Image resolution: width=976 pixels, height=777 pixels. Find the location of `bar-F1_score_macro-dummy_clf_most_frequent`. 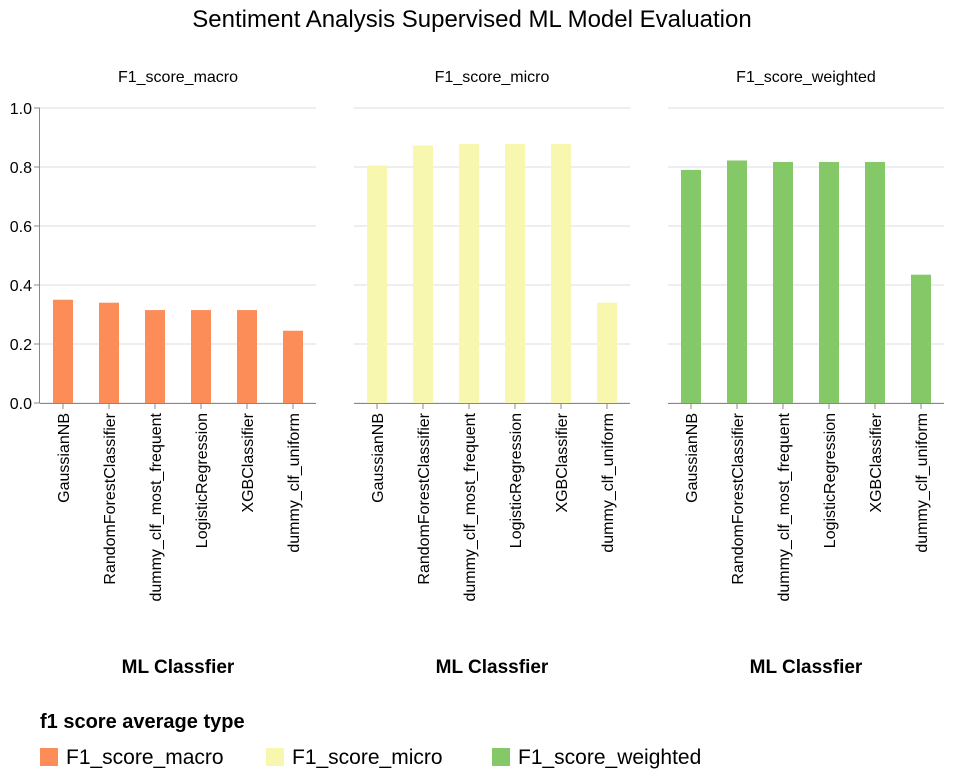

bar-F1_score_macro-dummy_clf_most_frequent is located at coordinates (155, 356).